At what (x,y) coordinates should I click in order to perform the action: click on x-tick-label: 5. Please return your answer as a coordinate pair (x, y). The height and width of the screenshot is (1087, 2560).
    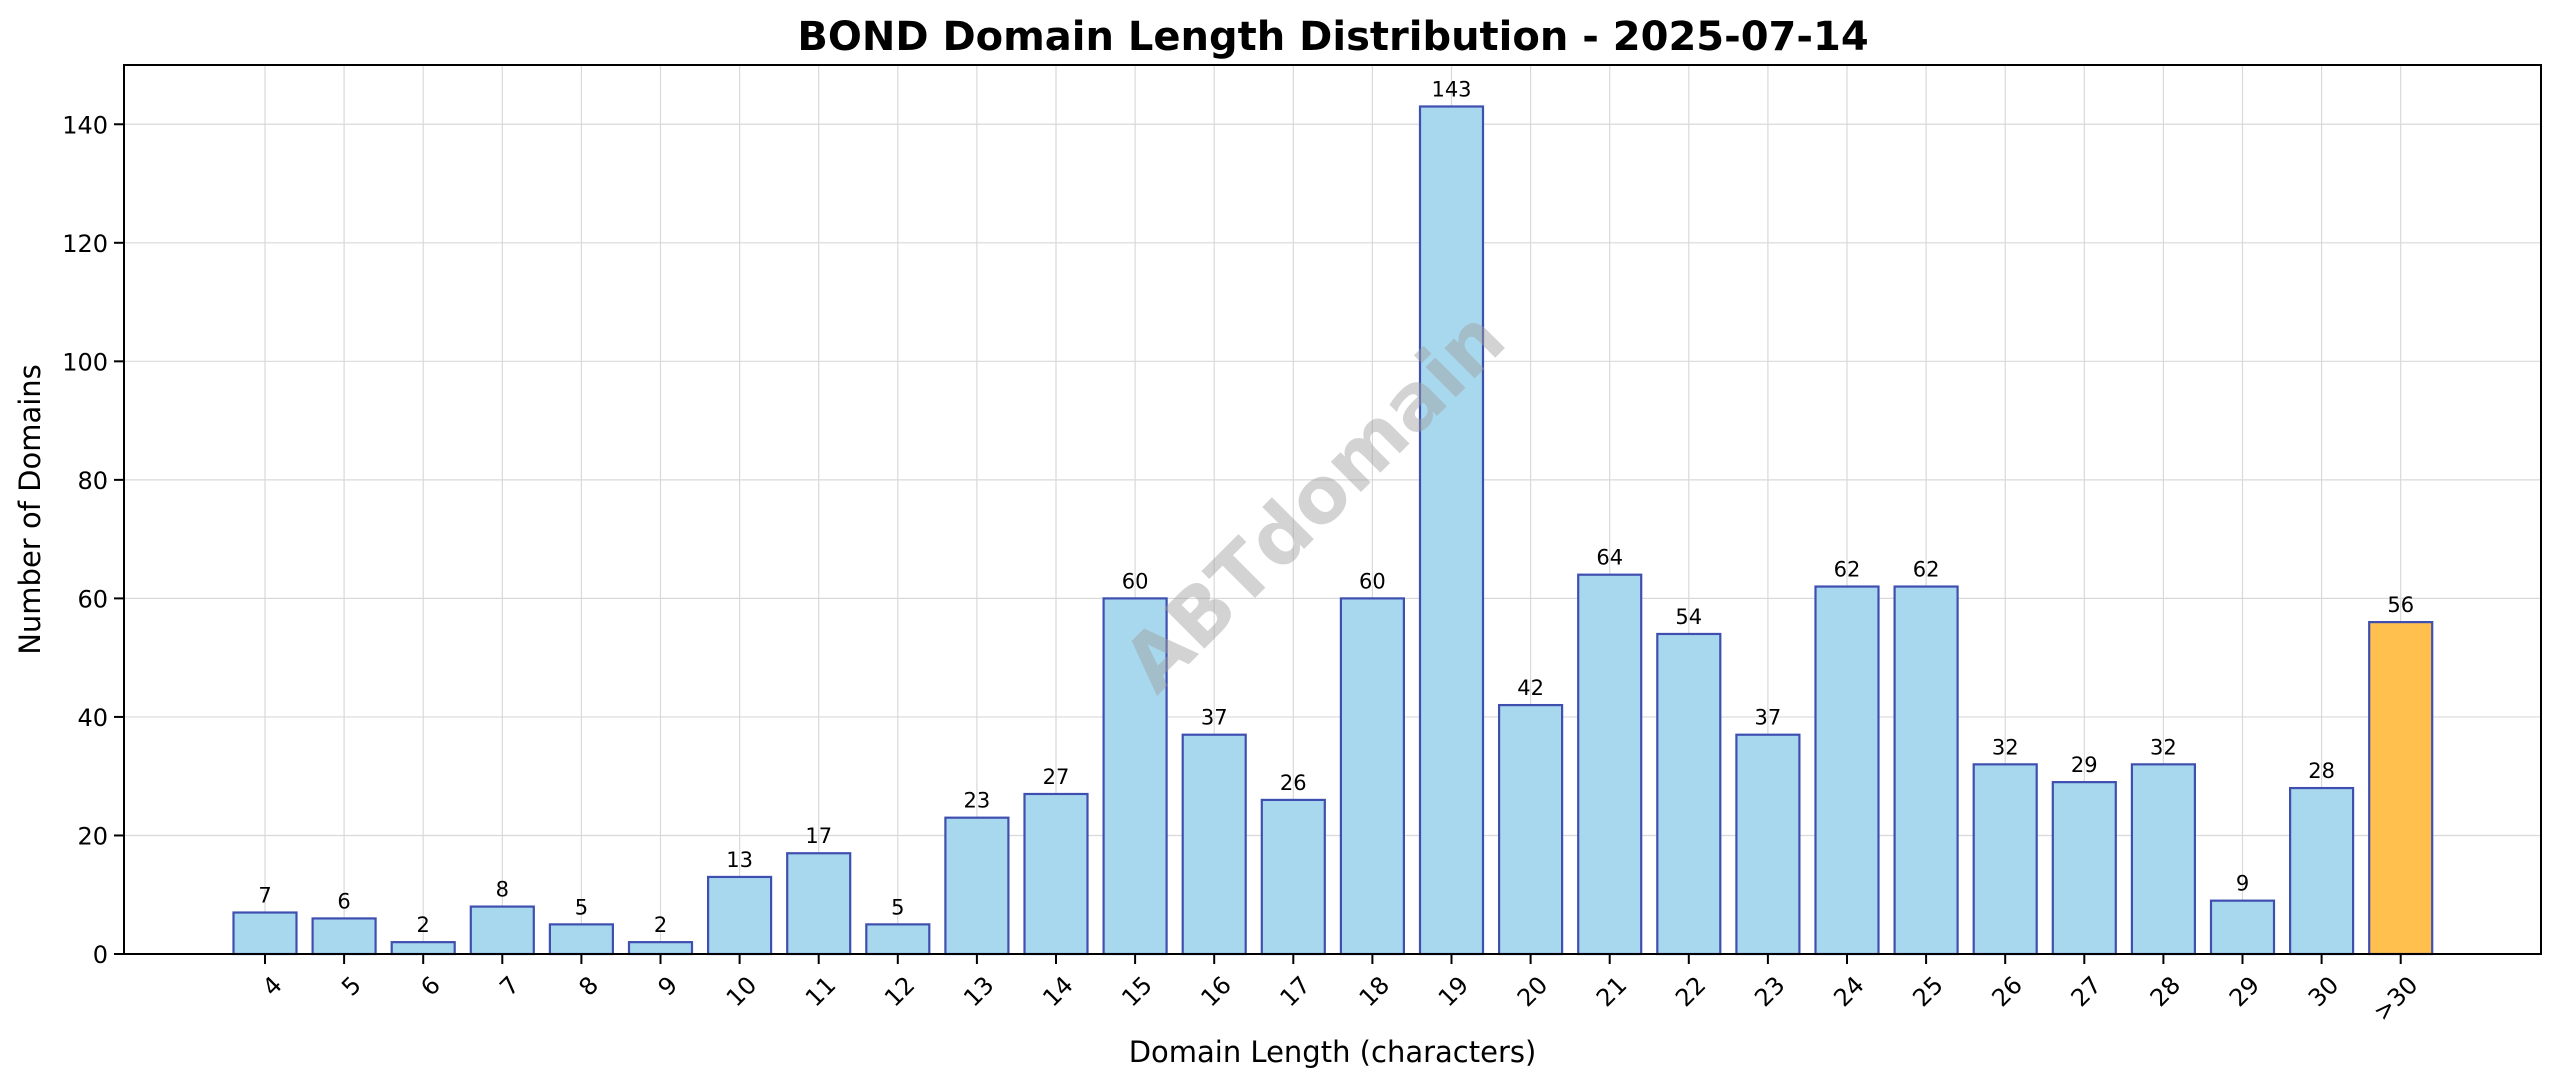
    Looking at the image, I should click on (351, 986).